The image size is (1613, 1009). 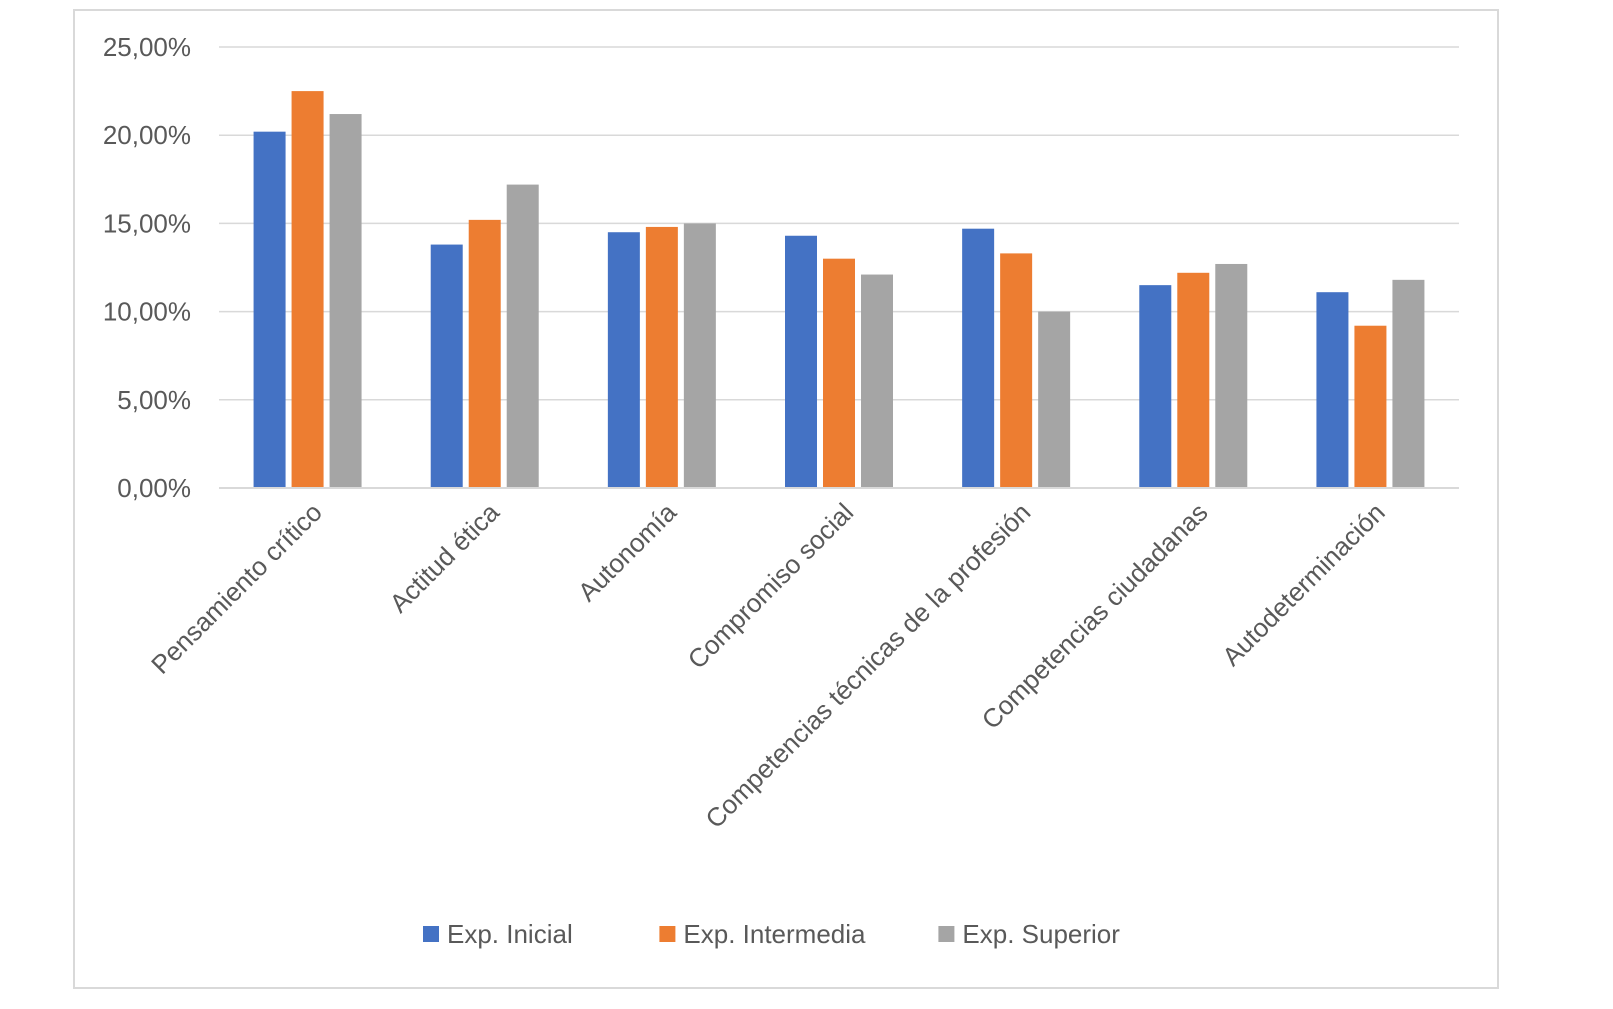 I want to click on y-axis-tick-labels: 0,00% 5,00% 10,00% 15,00% 20,00% 25,00%, so click(x=147, y=267).